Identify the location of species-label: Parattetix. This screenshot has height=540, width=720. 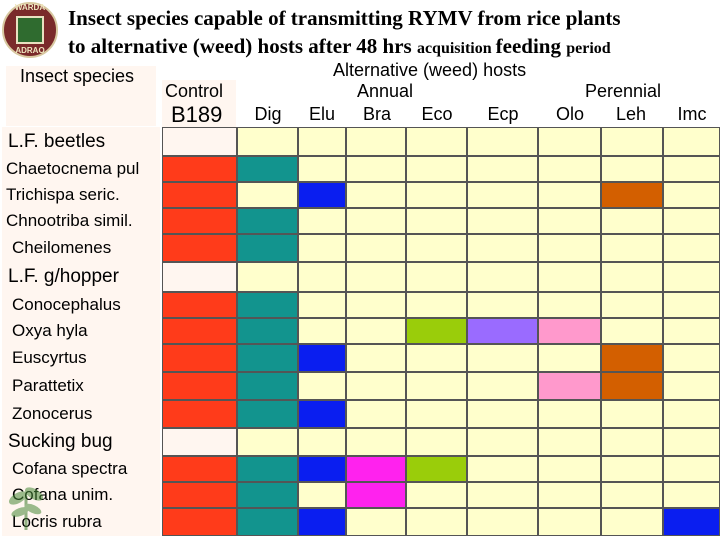
(81, 386).